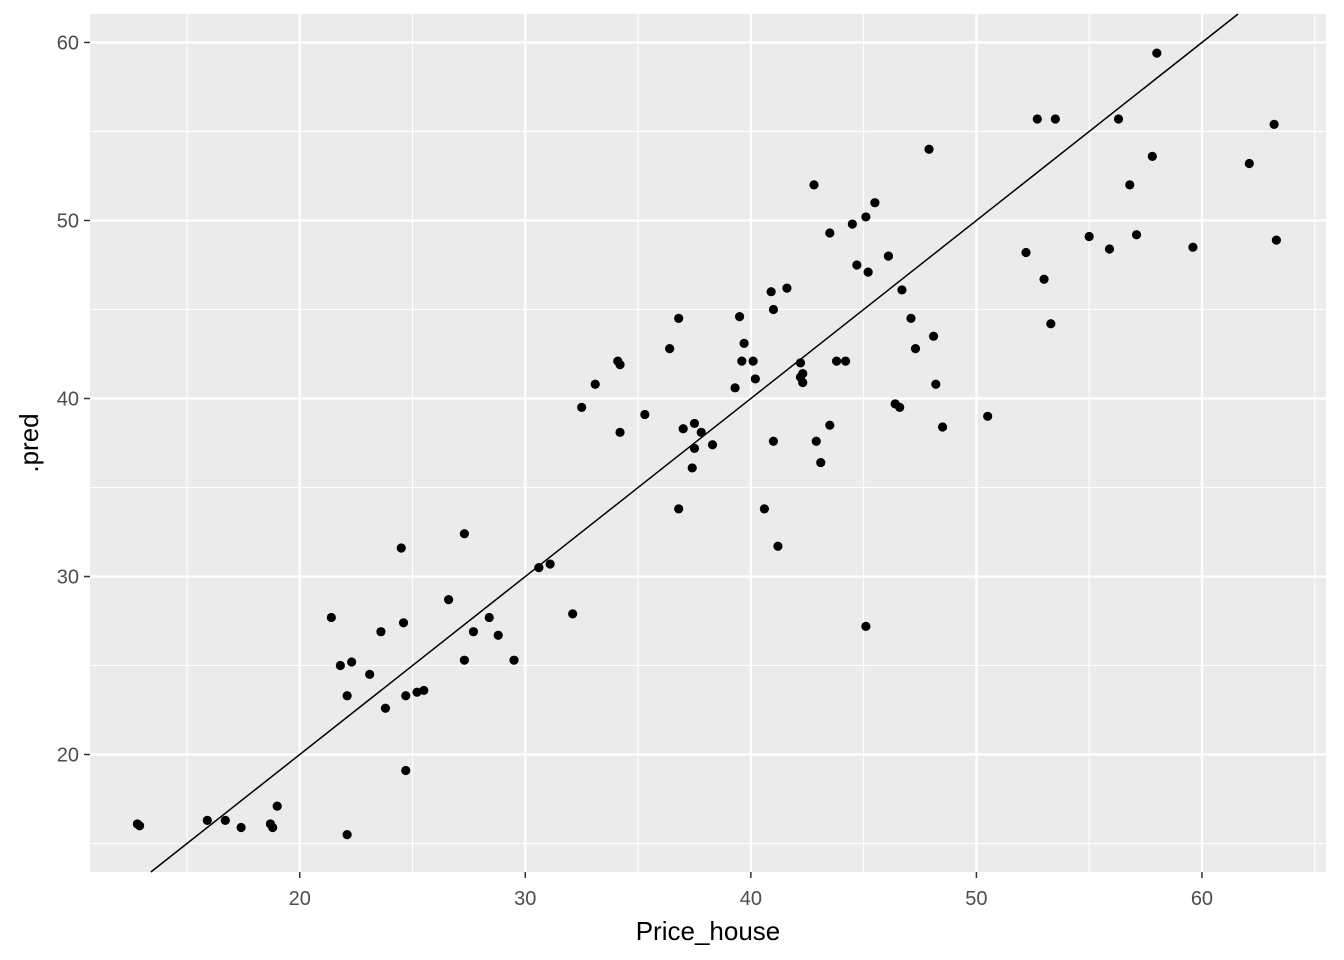 Image resolution: width=1344 pixels, height=960 pixels. Describe the element at coordinates (68, 221) in the screenshot. I see `y-tick-label: 50` at that location.